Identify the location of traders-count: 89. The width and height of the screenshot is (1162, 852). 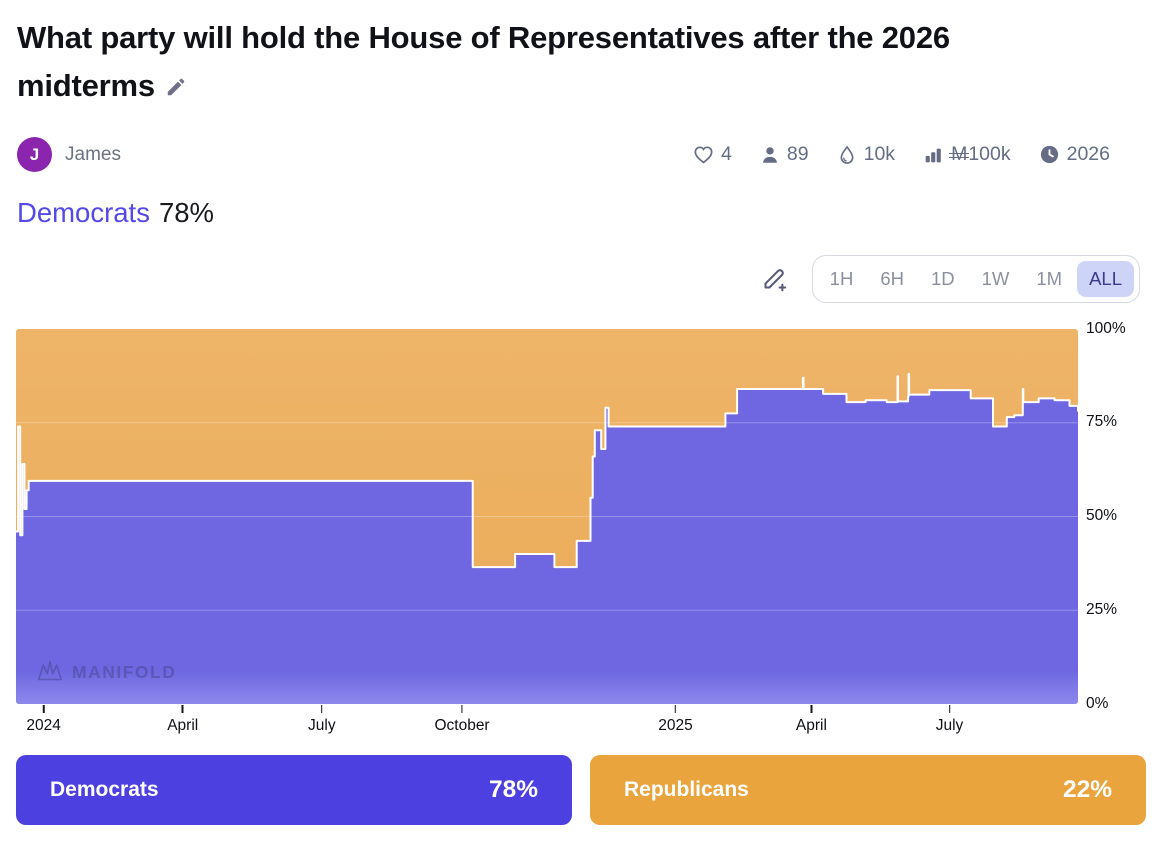
(797, 154).